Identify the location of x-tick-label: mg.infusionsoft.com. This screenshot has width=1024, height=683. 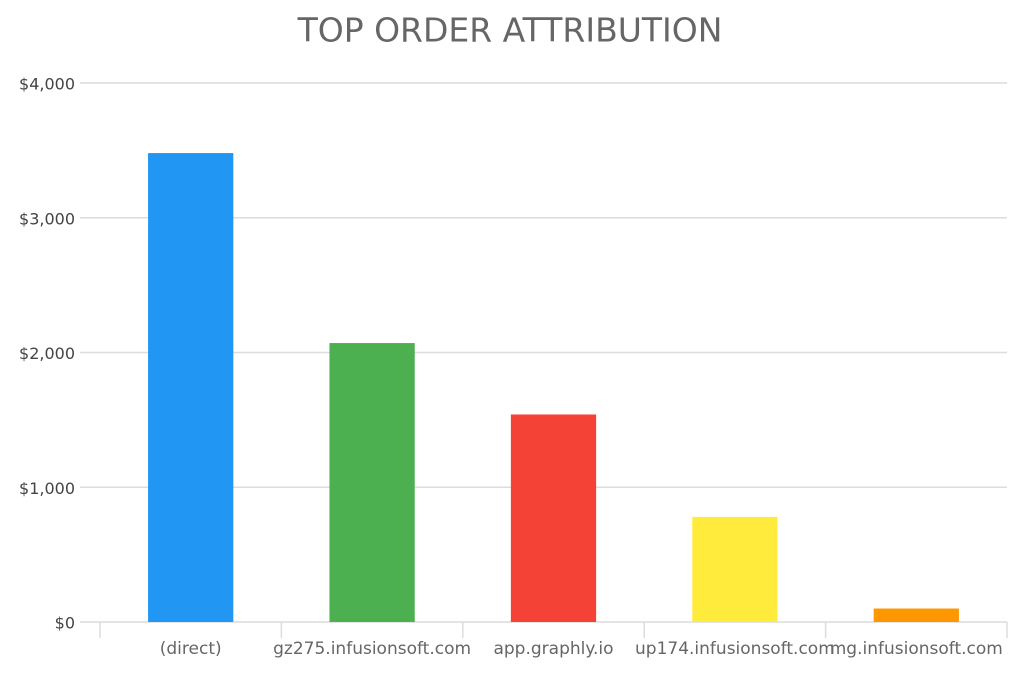
(916, 649).